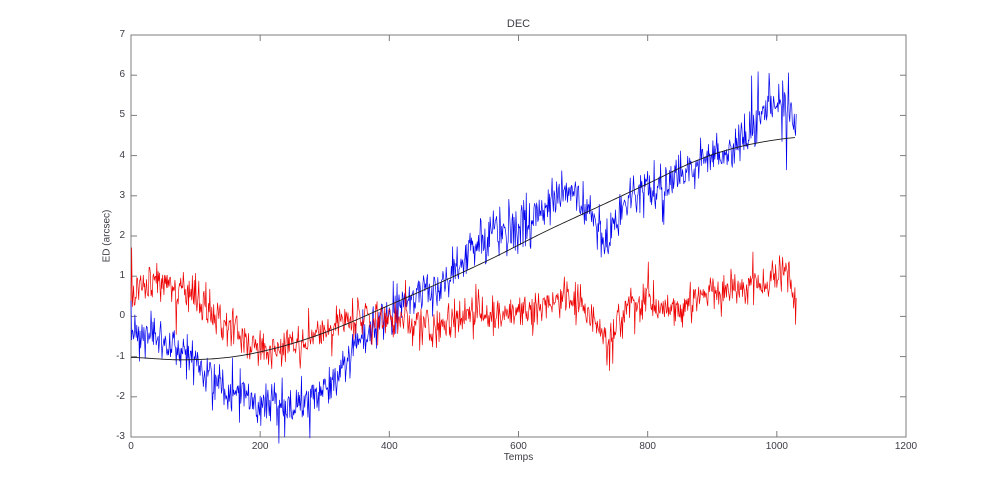 This screenshot has height=493, width=1000. Describe the element at coordinates (518, 457) in the screenshot. I see `x-axis-label: Temps` at that location.